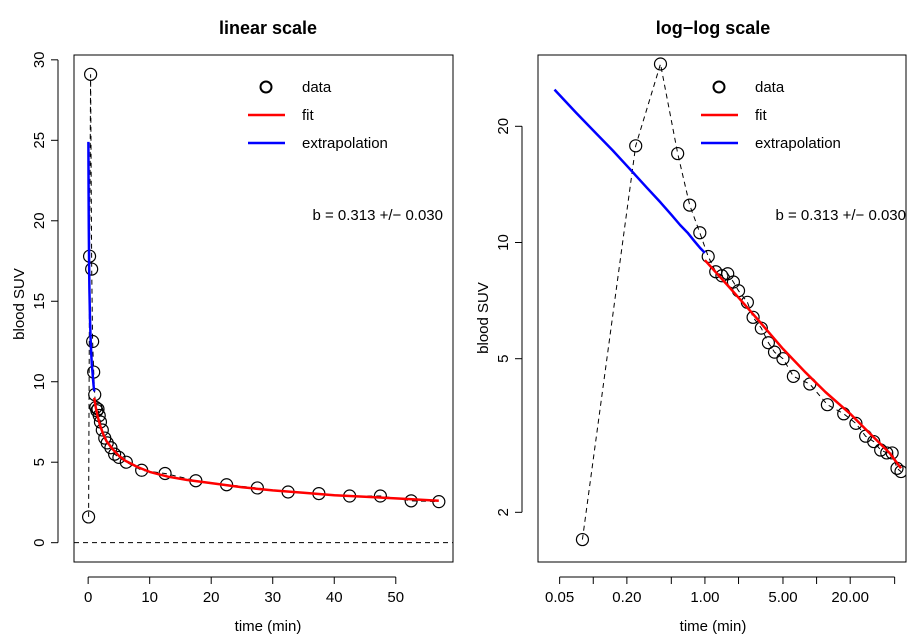 The image size is (908, 636). Describe the element at coordinates (39, 301) in the screenshot. I see `y-tick-label: 15` at that location.